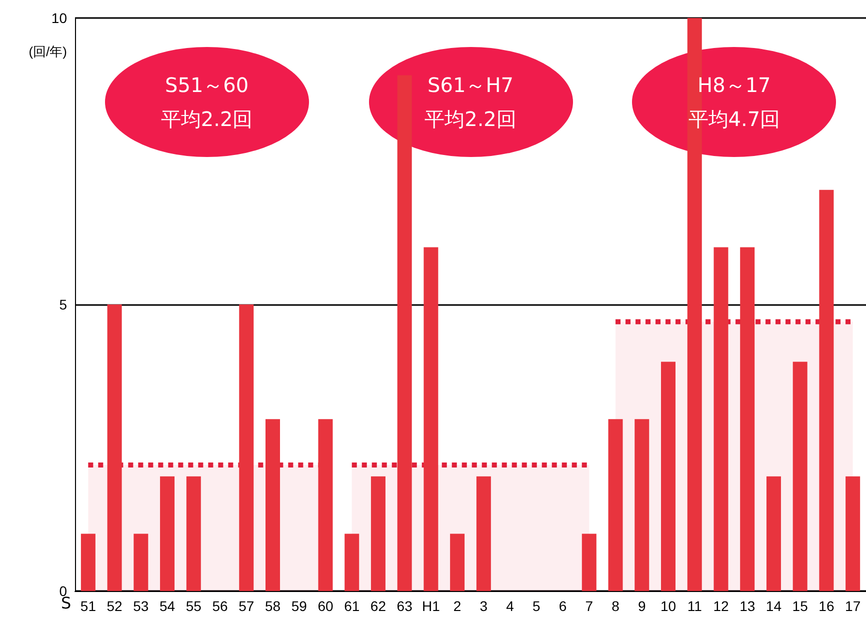 The height and width of the screenshot is (631, 866). I want to click on x-tick-label: 62, so click(378, 606).